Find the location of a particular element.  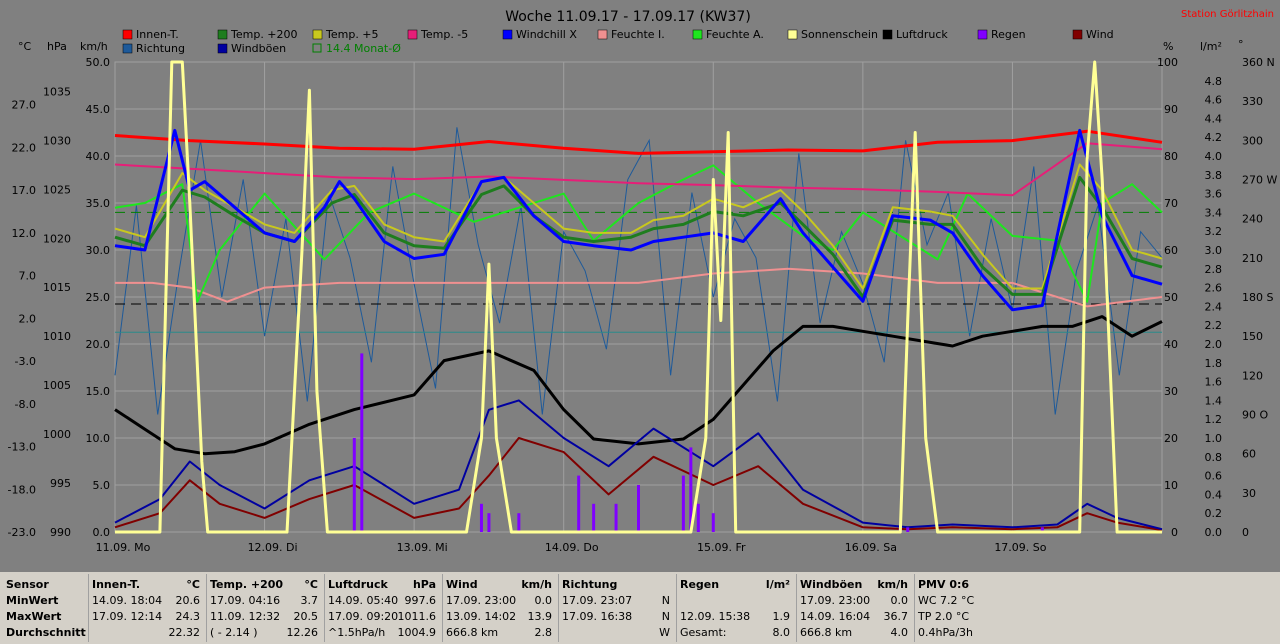

footer-cell: Innen-T. is located at coordinates (116, 584).